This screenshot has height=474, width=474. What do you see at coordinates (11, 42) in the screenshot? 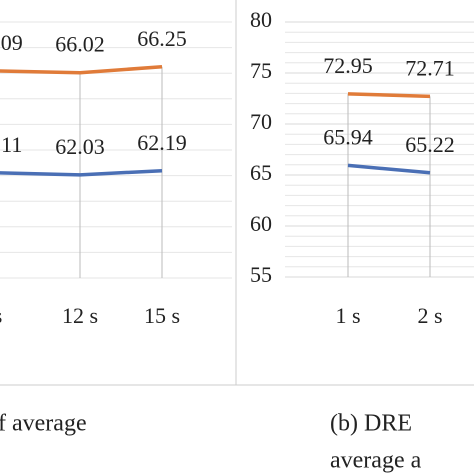
I see `value-label: 66.09` at bounding box center [11, 42].